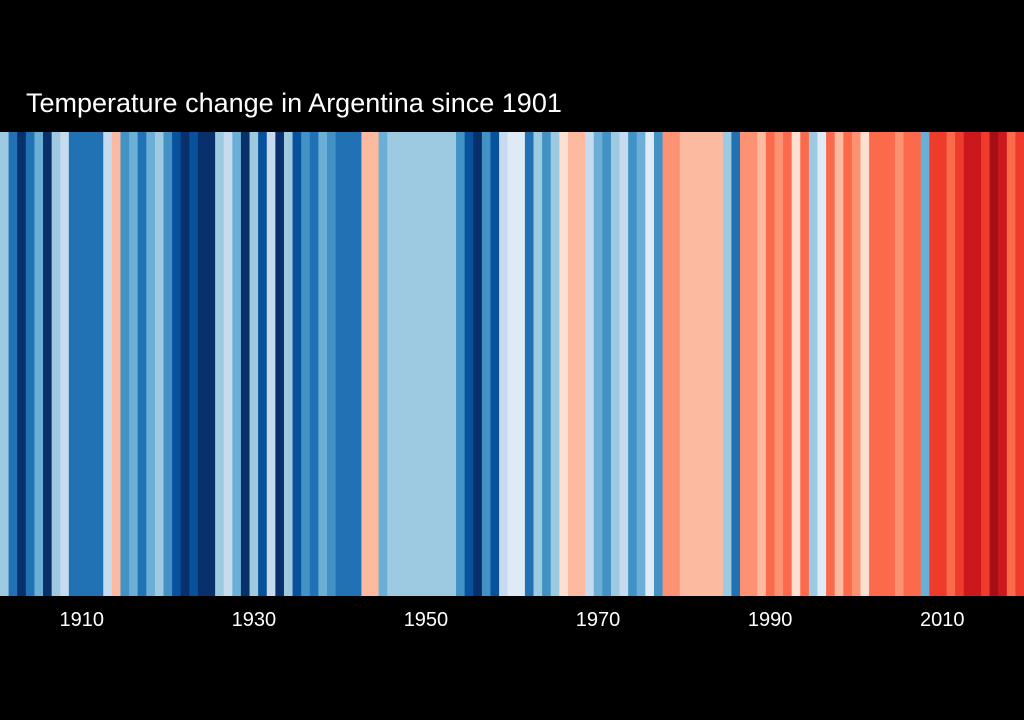 Image resolution: width=1024 pixels, height=720 pixels. What do you see at coordinates (461, 364) in the screenshot?
I see `stripe-1954` at bounding box center [461, 364].